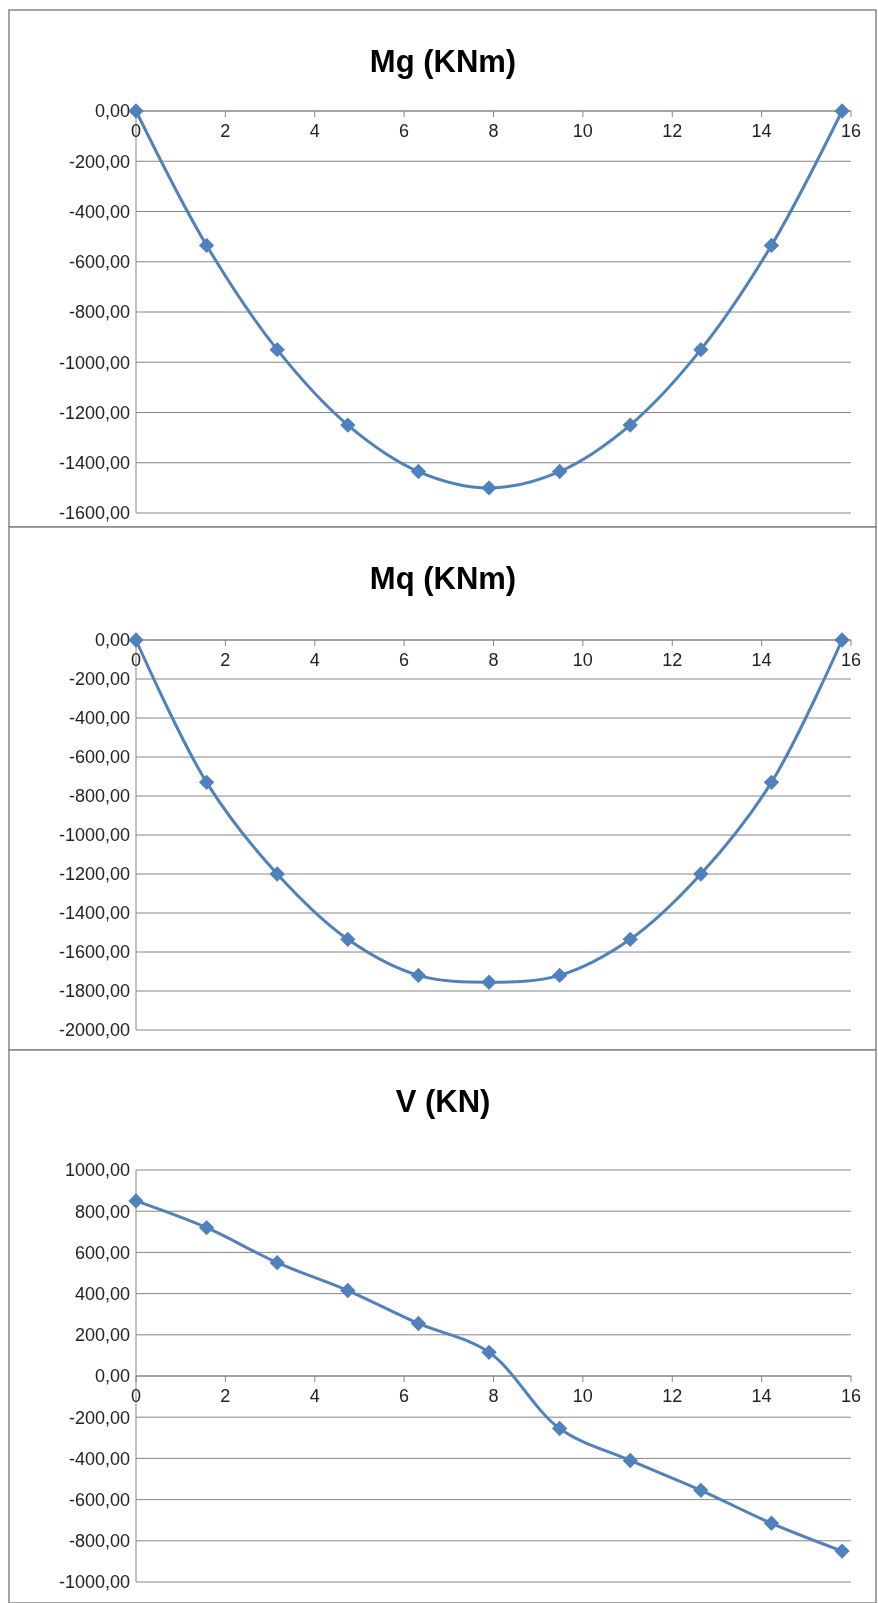 This screenshot has width=878, height=1603. Describe the element at coordinates (102, 1293) in the screenshot. I see `y-tick-label: 400,00` at that location.